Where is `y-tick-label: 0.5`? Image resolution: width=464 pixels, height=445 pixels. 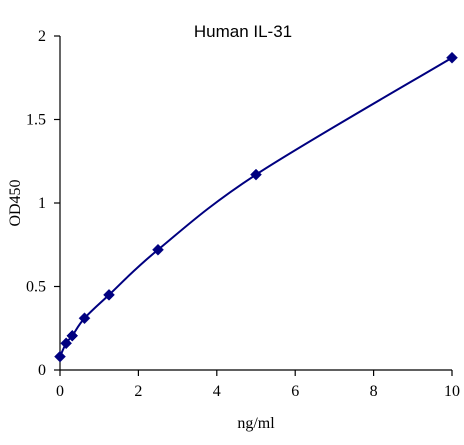
y-tick-label: 0.5 is located at coordinates (36, 287).